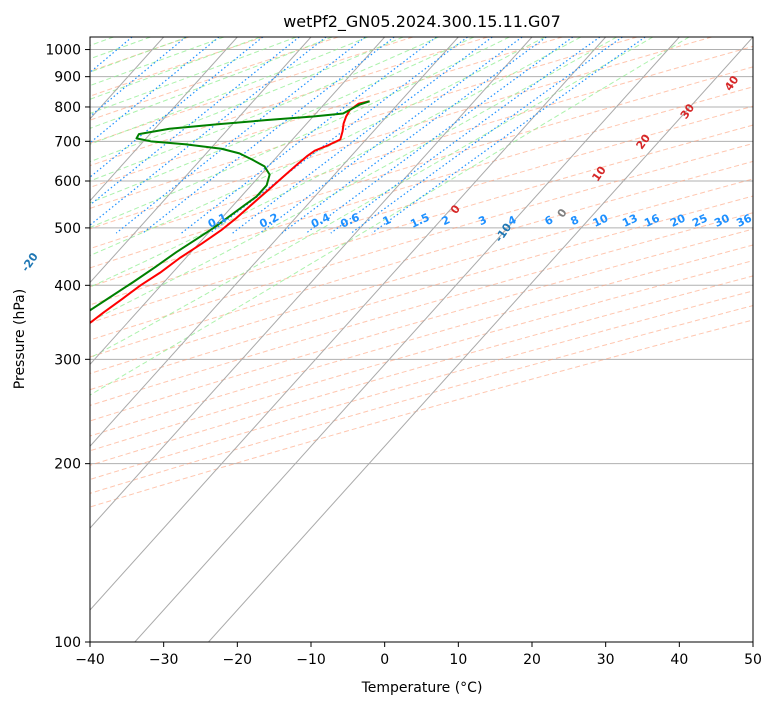 This screenshot has height=708, width=775. What do you see at coordinates (238, 660) in the screenshot?
I see `x-tick-label: −20` at bounding box center [238, 660].